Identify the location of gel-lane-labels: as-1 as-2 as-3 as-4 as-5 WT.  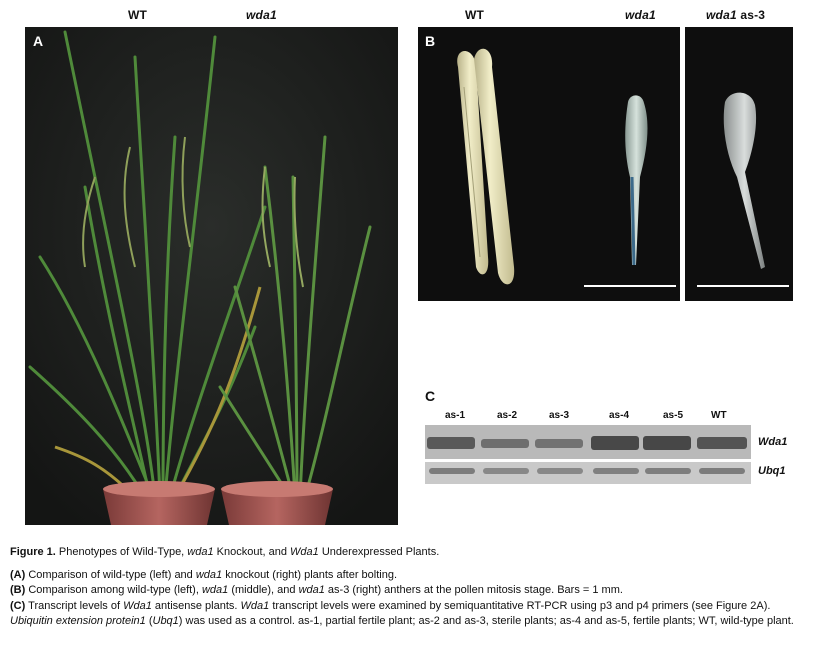
(590, 417).